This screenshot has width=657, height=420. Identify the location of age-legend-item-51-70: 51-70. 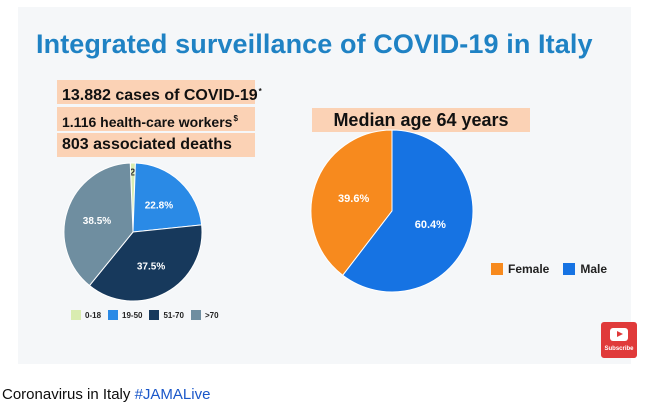
(166, 315).